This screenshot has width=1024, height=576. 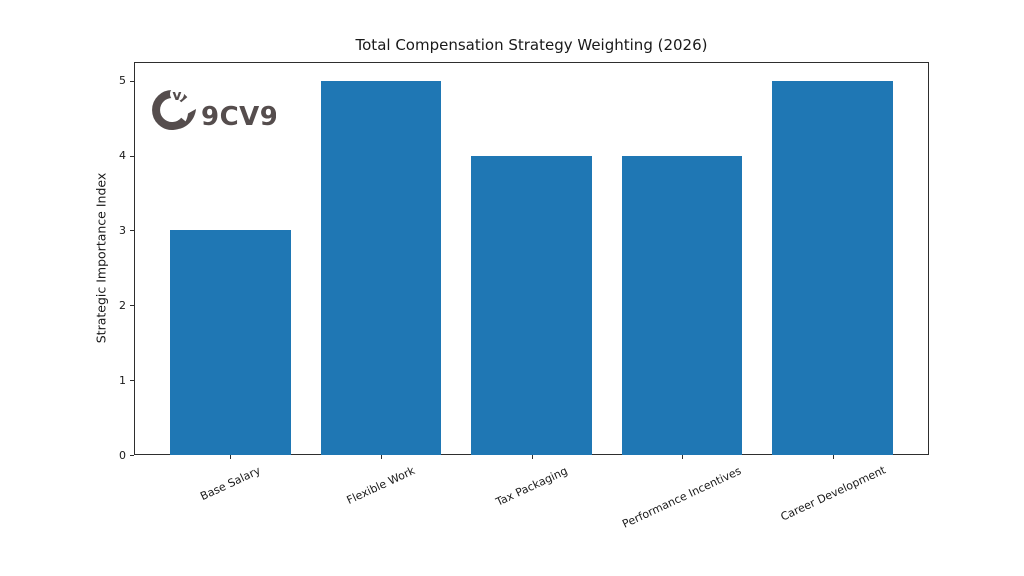 What do you see at coordinates (230, 342) in the screenshot?
I see `bar-base-salary` at bounding box center [230, 342].